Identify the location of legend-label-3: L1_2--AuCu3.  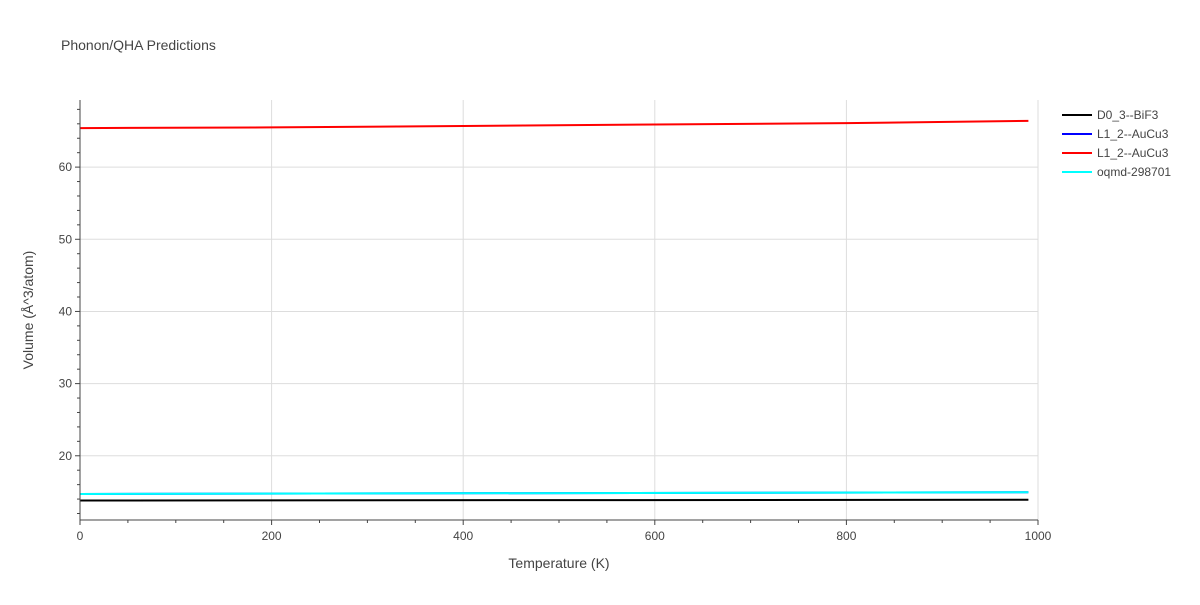
(1133, 153).